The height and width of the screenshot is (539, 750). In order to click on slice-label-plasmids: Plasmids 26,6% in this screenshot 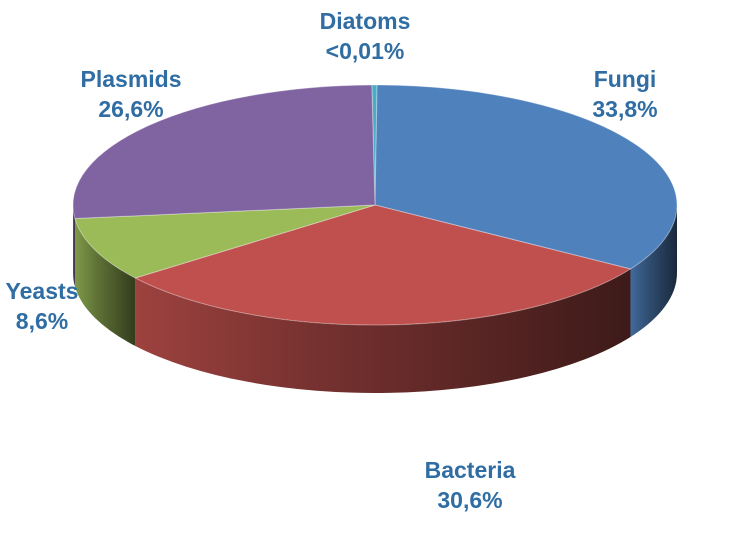, I will do `click(131, 94)`.